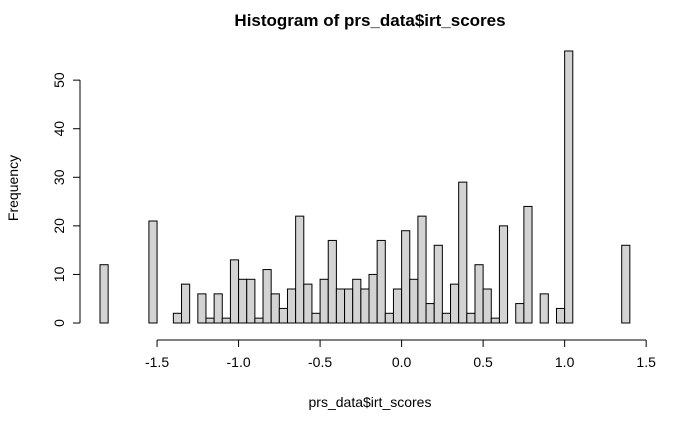 Image resolution: width=700 pixels, height=432 pixels. What do you see at coordinates (157, 362) in the screenshot?
I see `x-tick-label: -1.5` at bounding box center [157, 362].